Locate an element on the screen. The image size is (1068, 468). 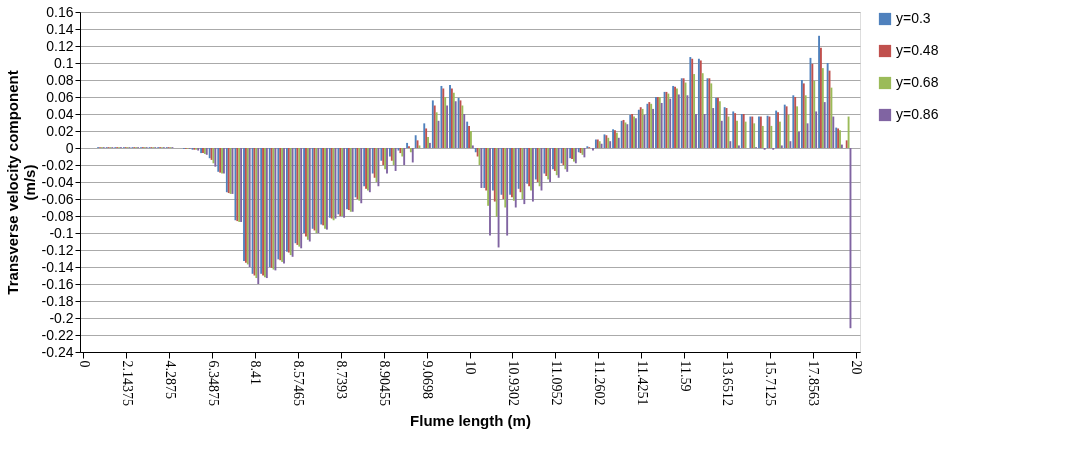
y-tick-label: 0 is located at coordinates (69, 147).